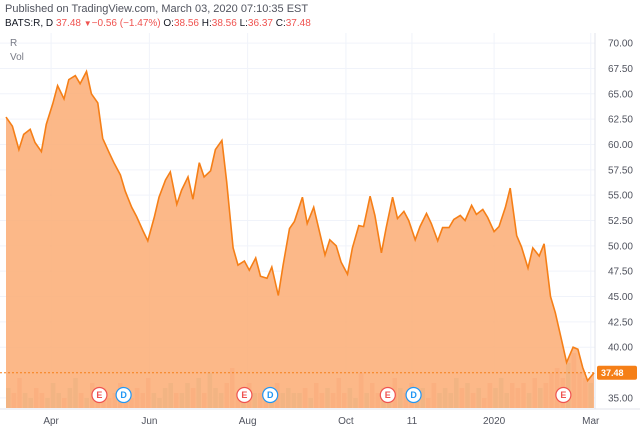 The width and height of the screenshot is (640, 434). What do you see at coordinates (620, 272) in the screenshot?
I see `price-tick-label: 47.50` at bounding box center [620, 272].